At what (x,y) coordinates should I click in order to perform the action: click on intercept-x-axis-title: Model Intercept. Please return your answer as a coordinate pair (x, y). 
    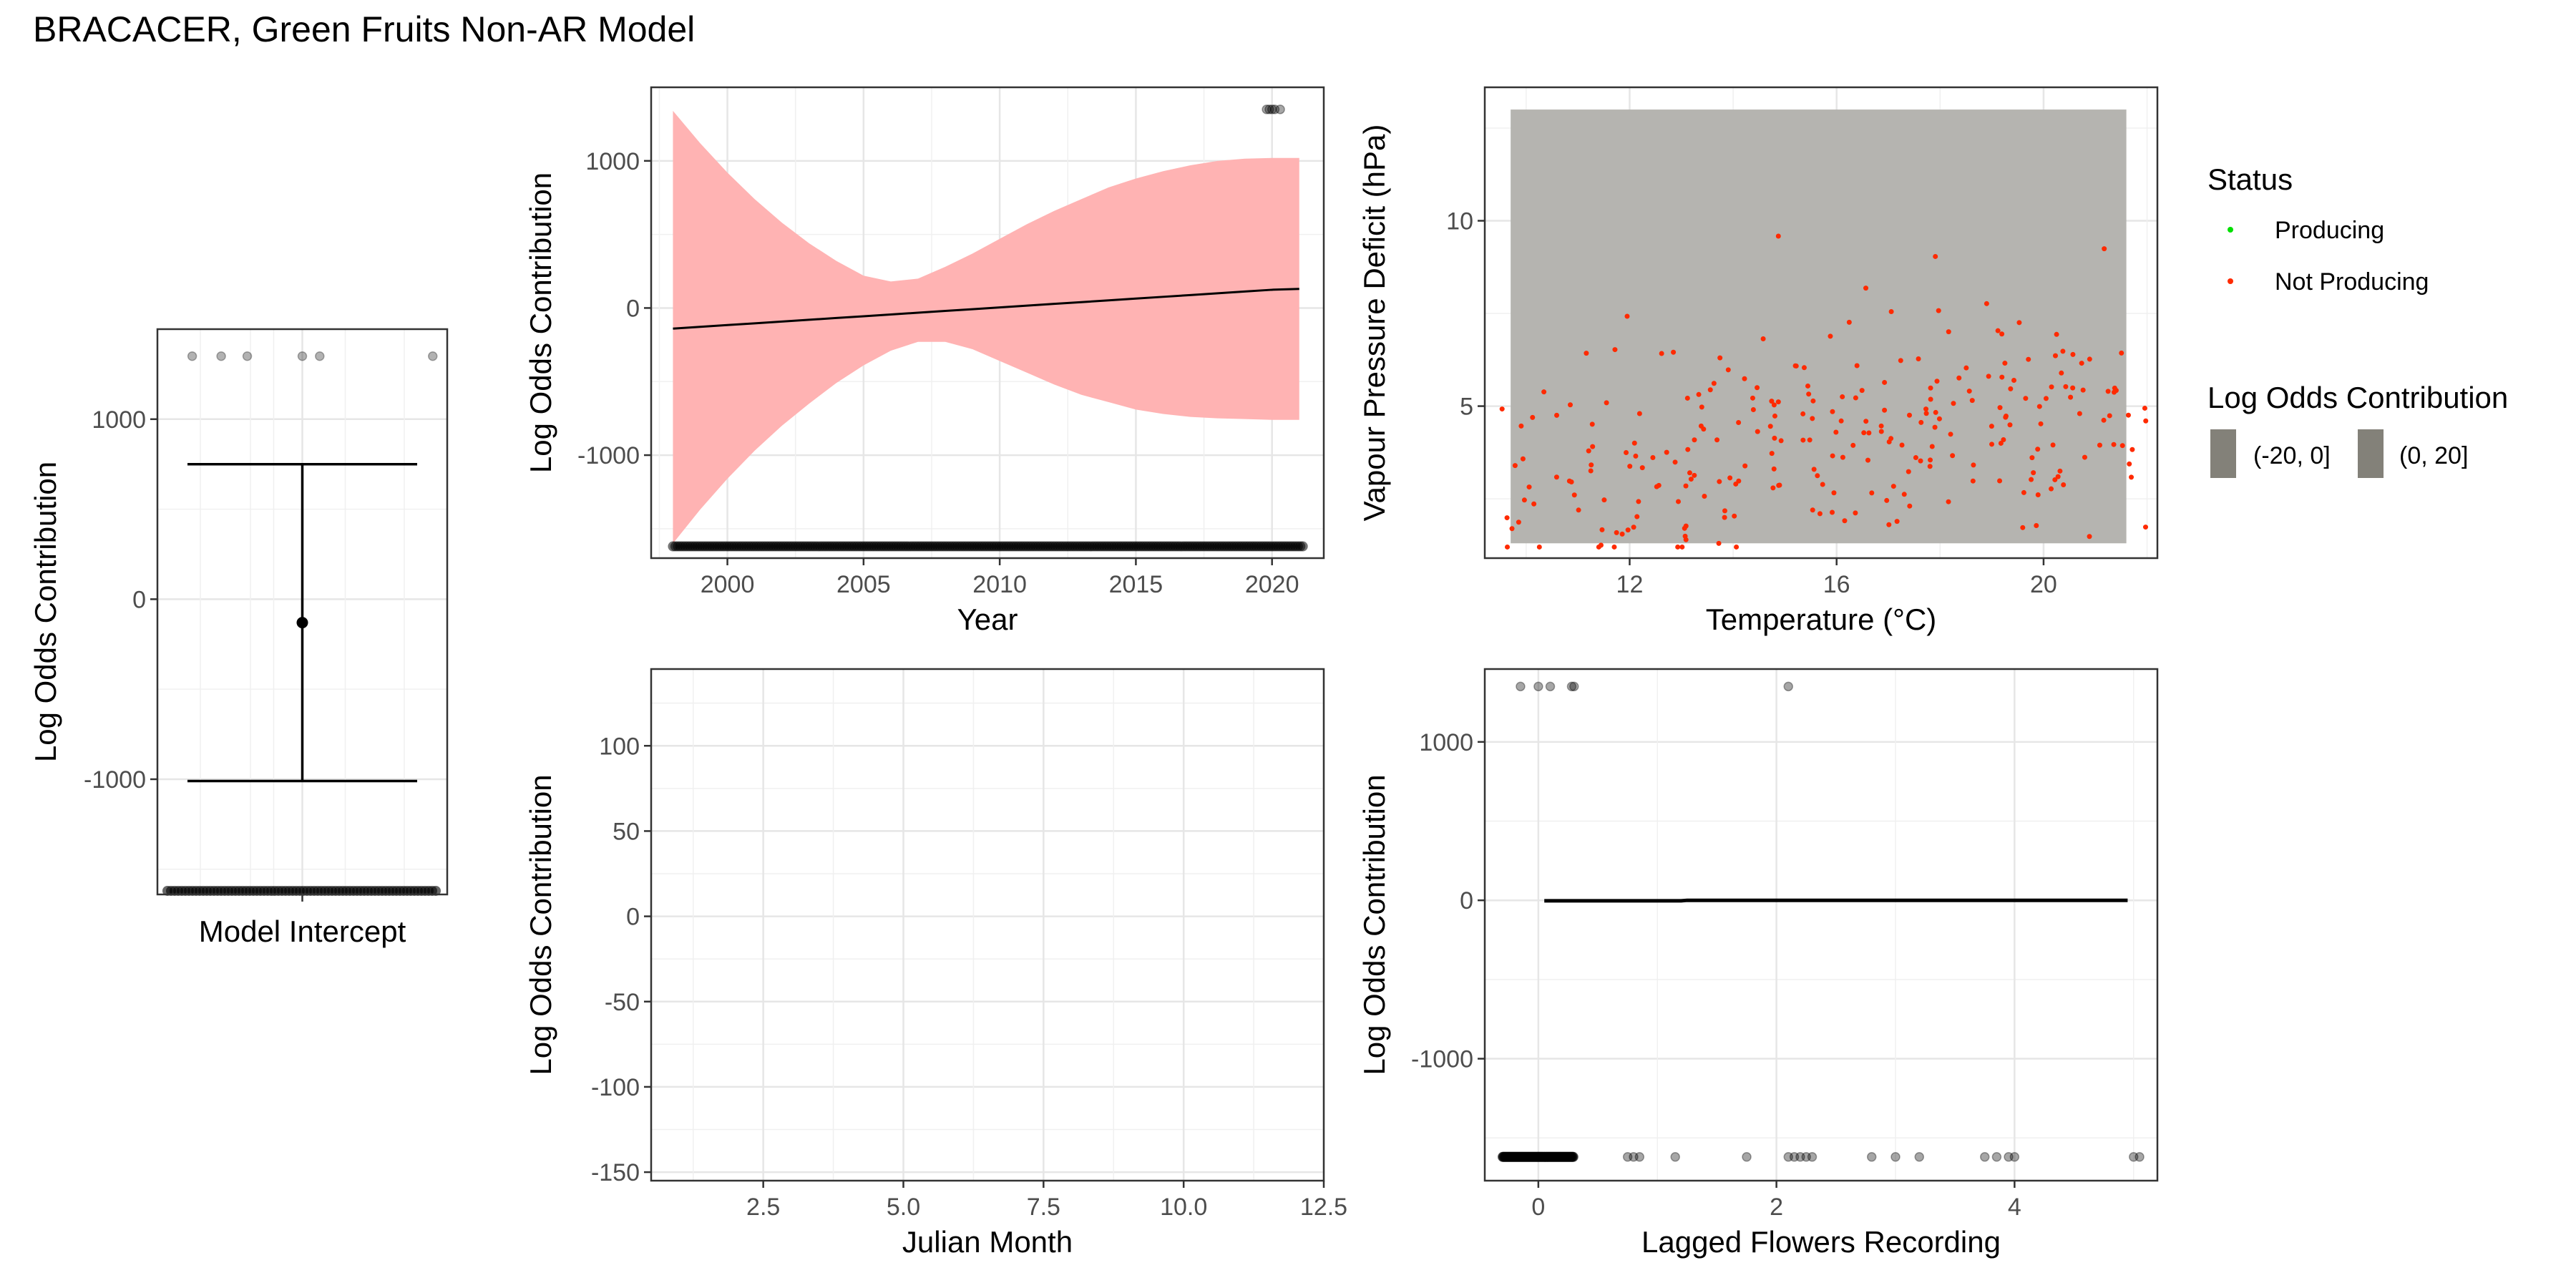
    Looking at the image, I should click on (302, 931).